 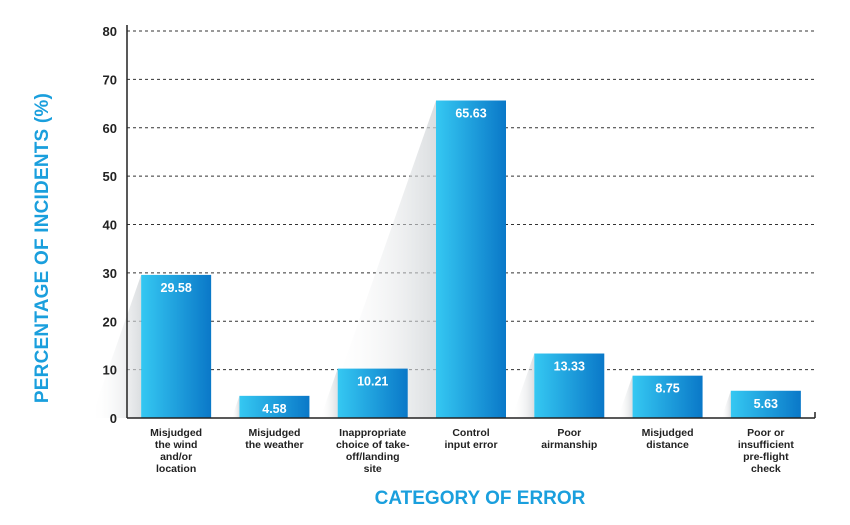 I want to click on x-category-label-line: insufficient, so click(x=765, y=445).